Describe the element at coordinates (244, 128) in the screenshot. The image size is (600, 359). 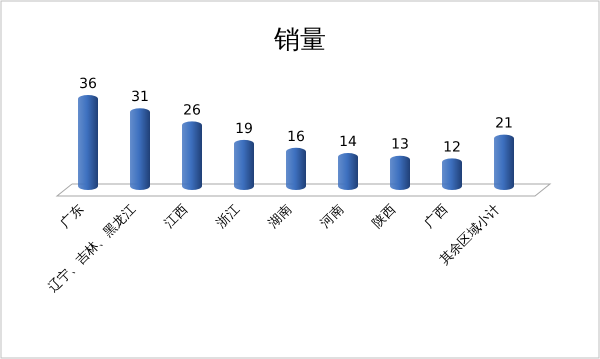
I see `data-label: 19` at that location.